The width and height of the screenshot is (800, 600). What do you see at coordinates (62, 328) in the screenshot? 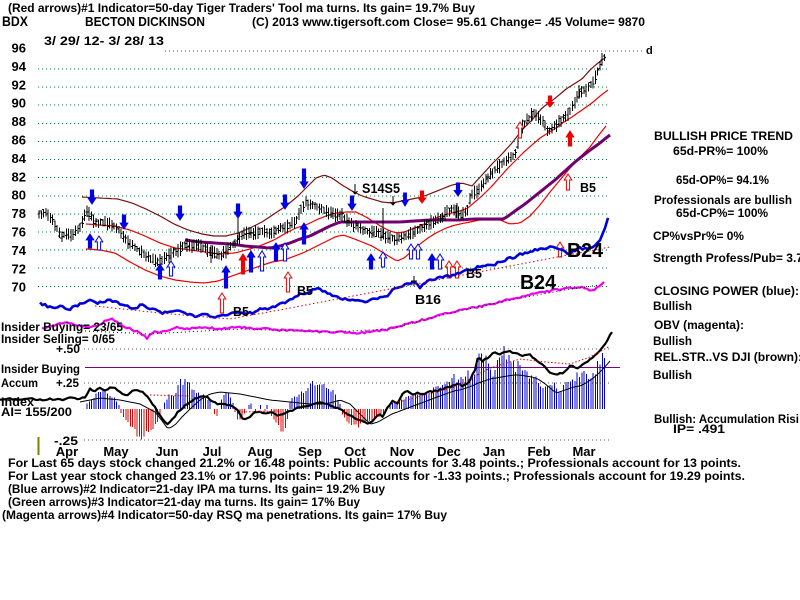
I see `svg-text: Insider Buying= 23/65` at bounding box center [62, 328].